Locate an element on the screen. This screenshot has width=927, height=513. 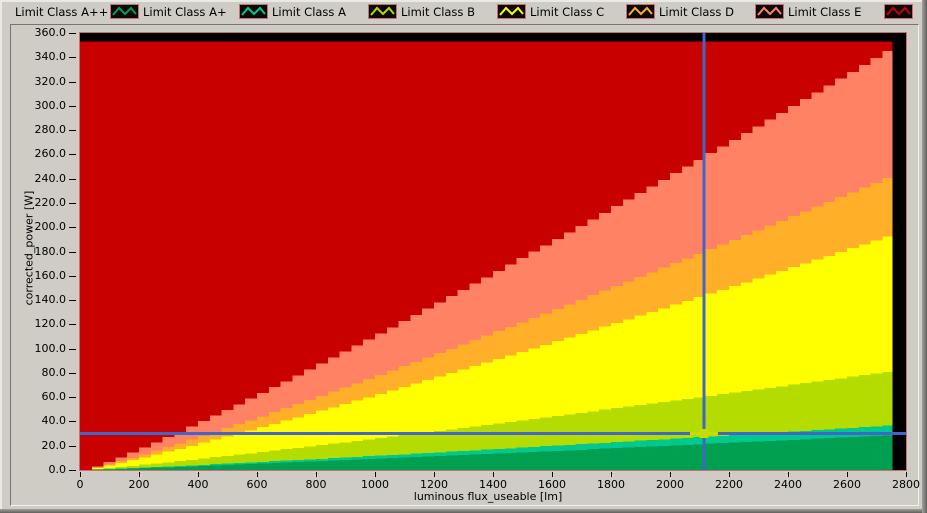
cursor-vertical-line is located at coordinates (704, 251).